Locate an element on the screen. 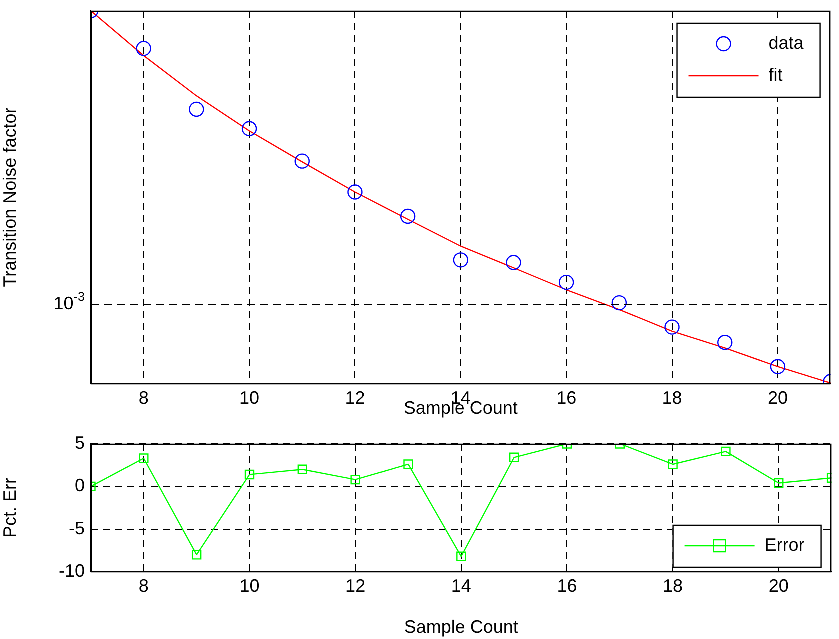  legend-label: fit is located at coordinates (775, 74).